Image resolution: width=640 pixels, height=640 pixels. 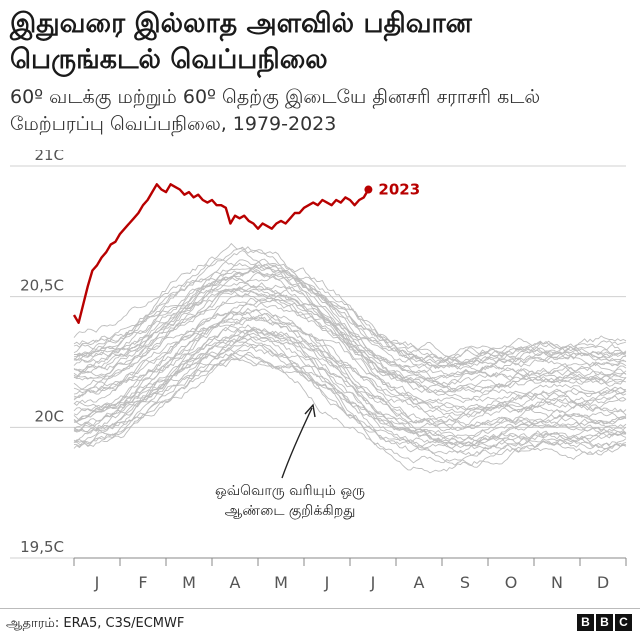 I want to click on x-tick-label: N, so click(x=557, y=582).